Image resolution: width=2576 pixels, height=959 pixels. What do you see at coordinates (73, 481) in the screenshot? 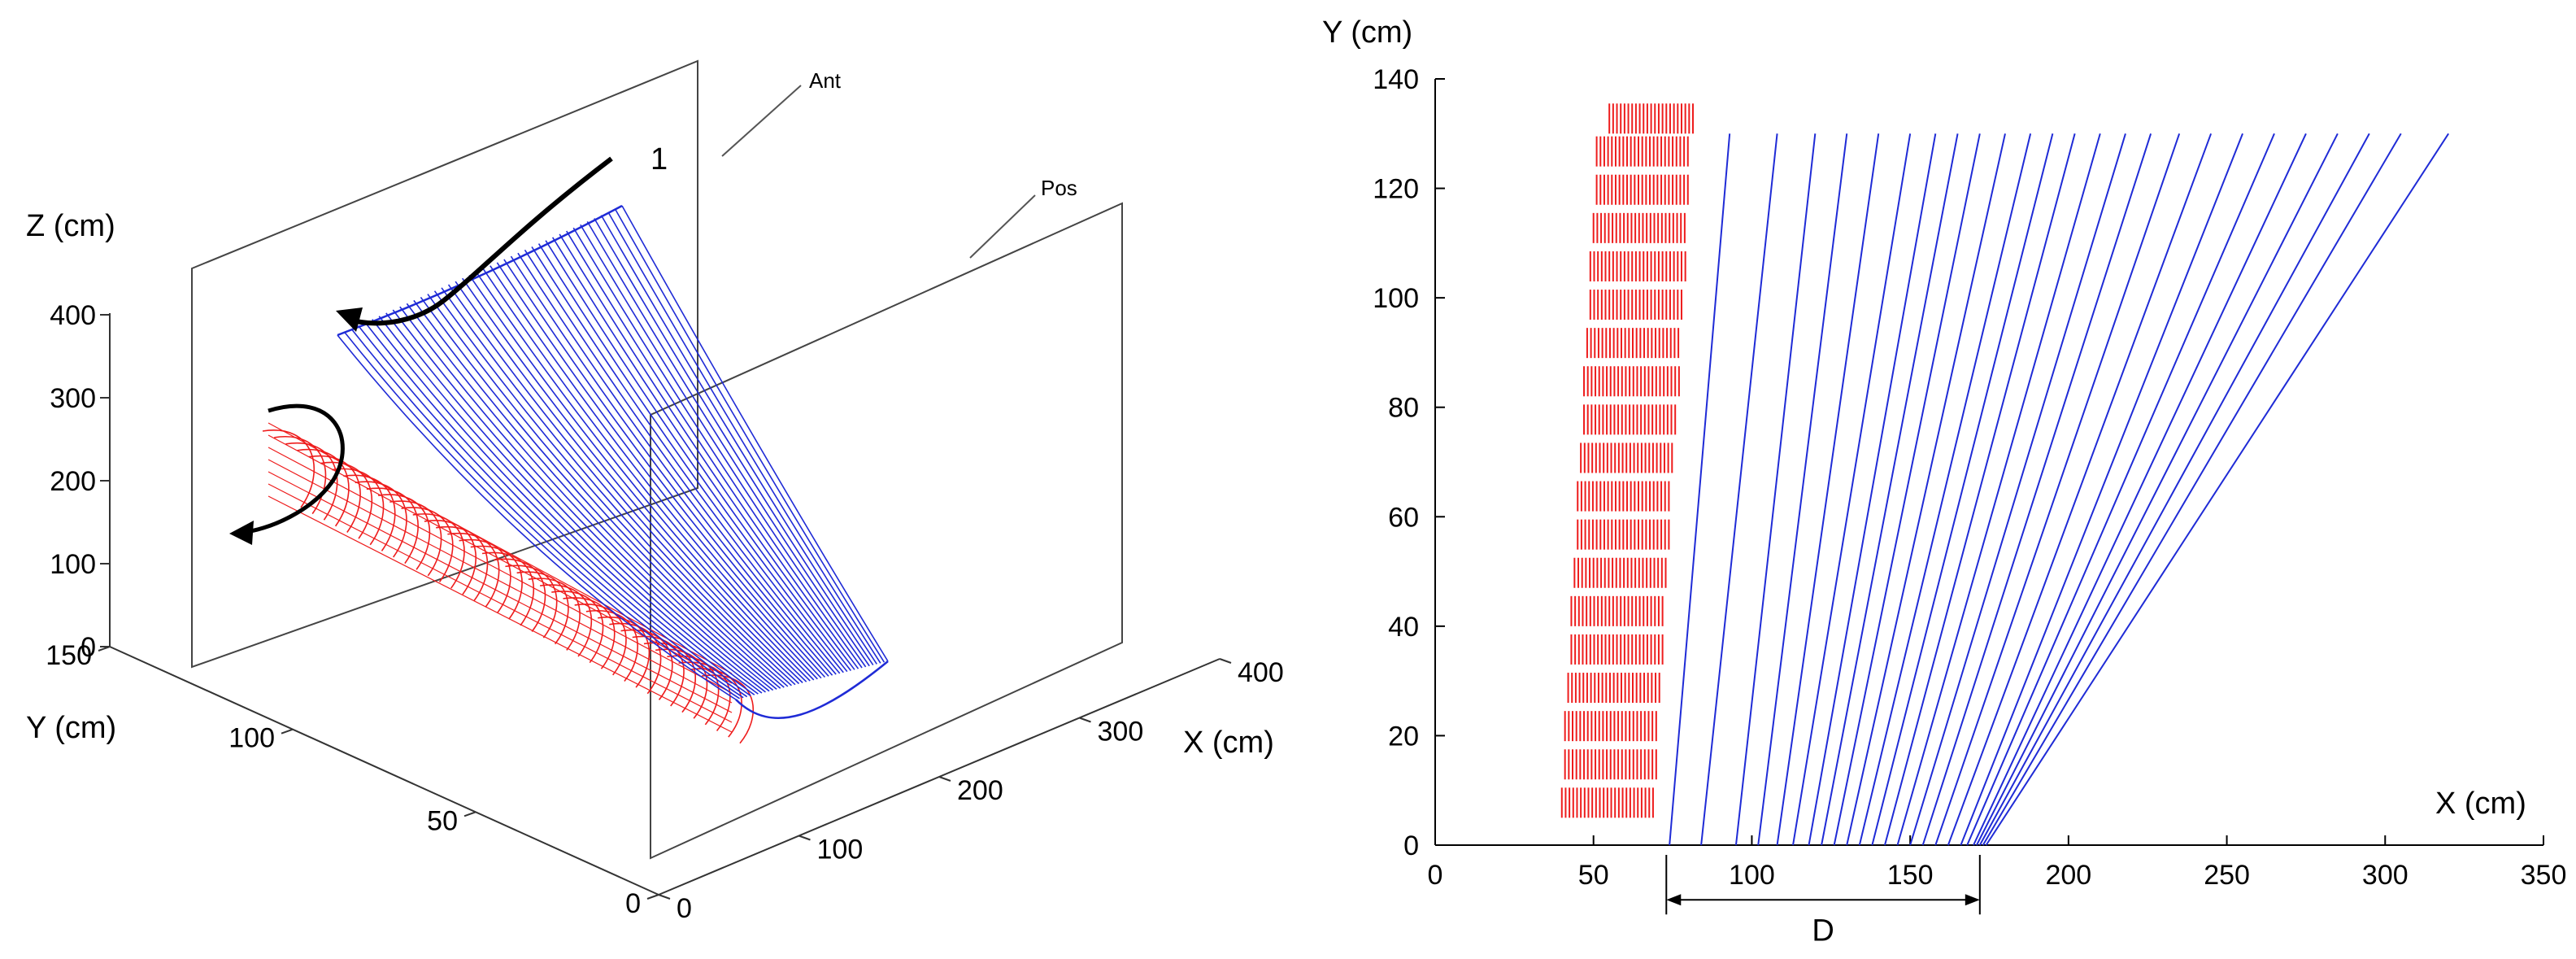
I see `z-tick-label: 200` at bounding box center [73, 481].